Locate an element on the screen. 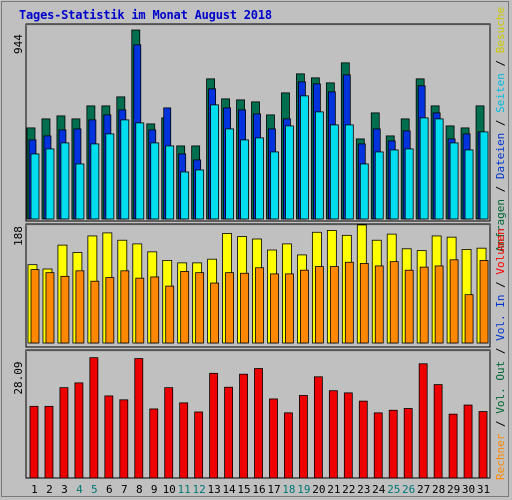  x-tick-label-15: 15 is located at coordinates (243, 489).